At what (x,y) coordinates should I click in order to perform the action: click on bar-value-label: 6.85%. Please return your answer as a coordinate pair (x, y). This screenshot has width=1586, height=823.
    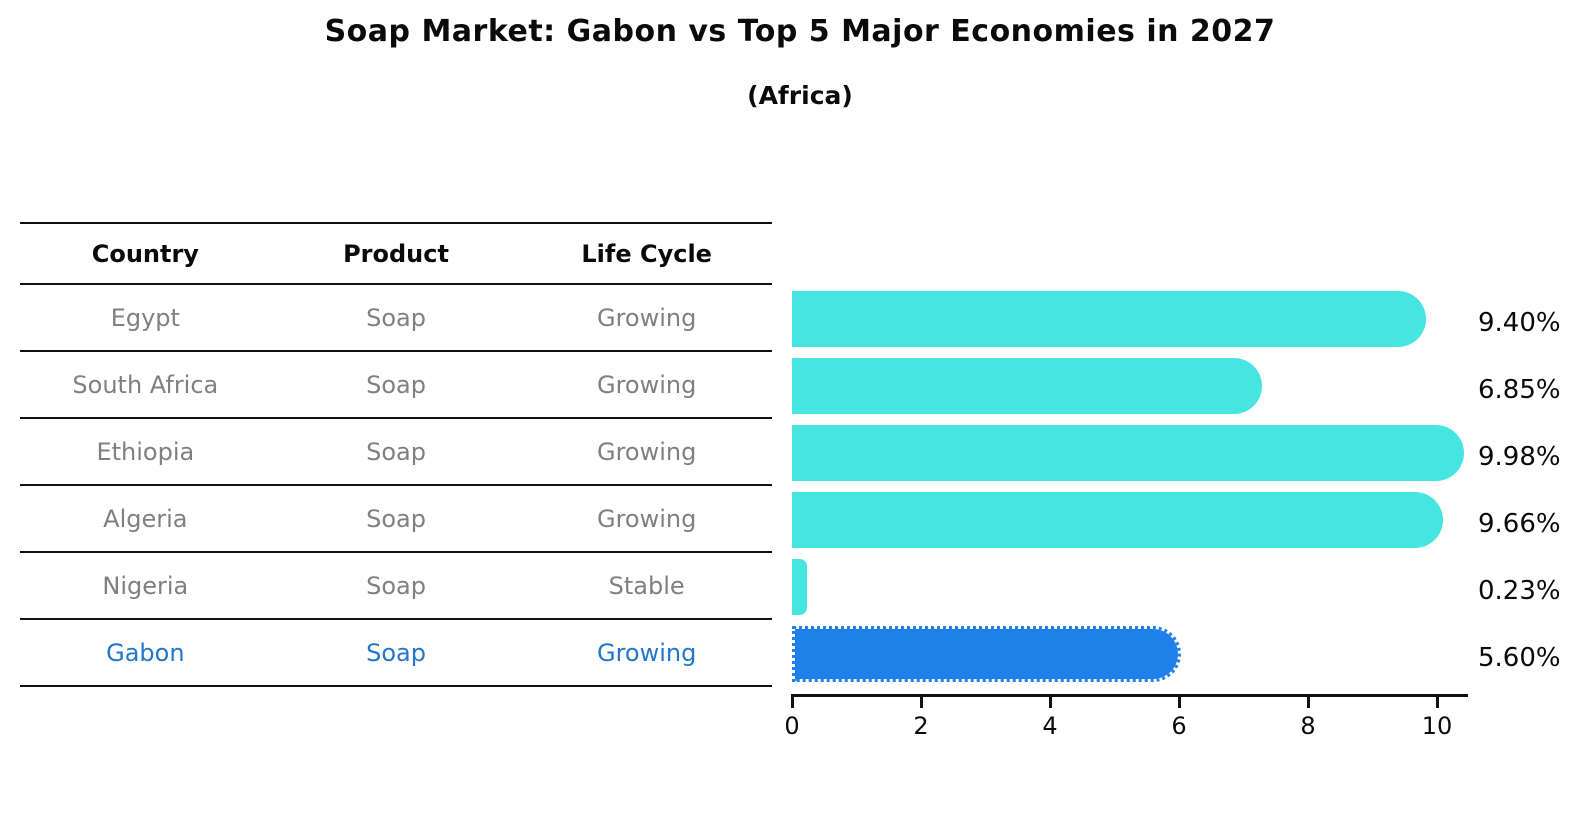
    Looking at the image, I should click on (1519, 389).